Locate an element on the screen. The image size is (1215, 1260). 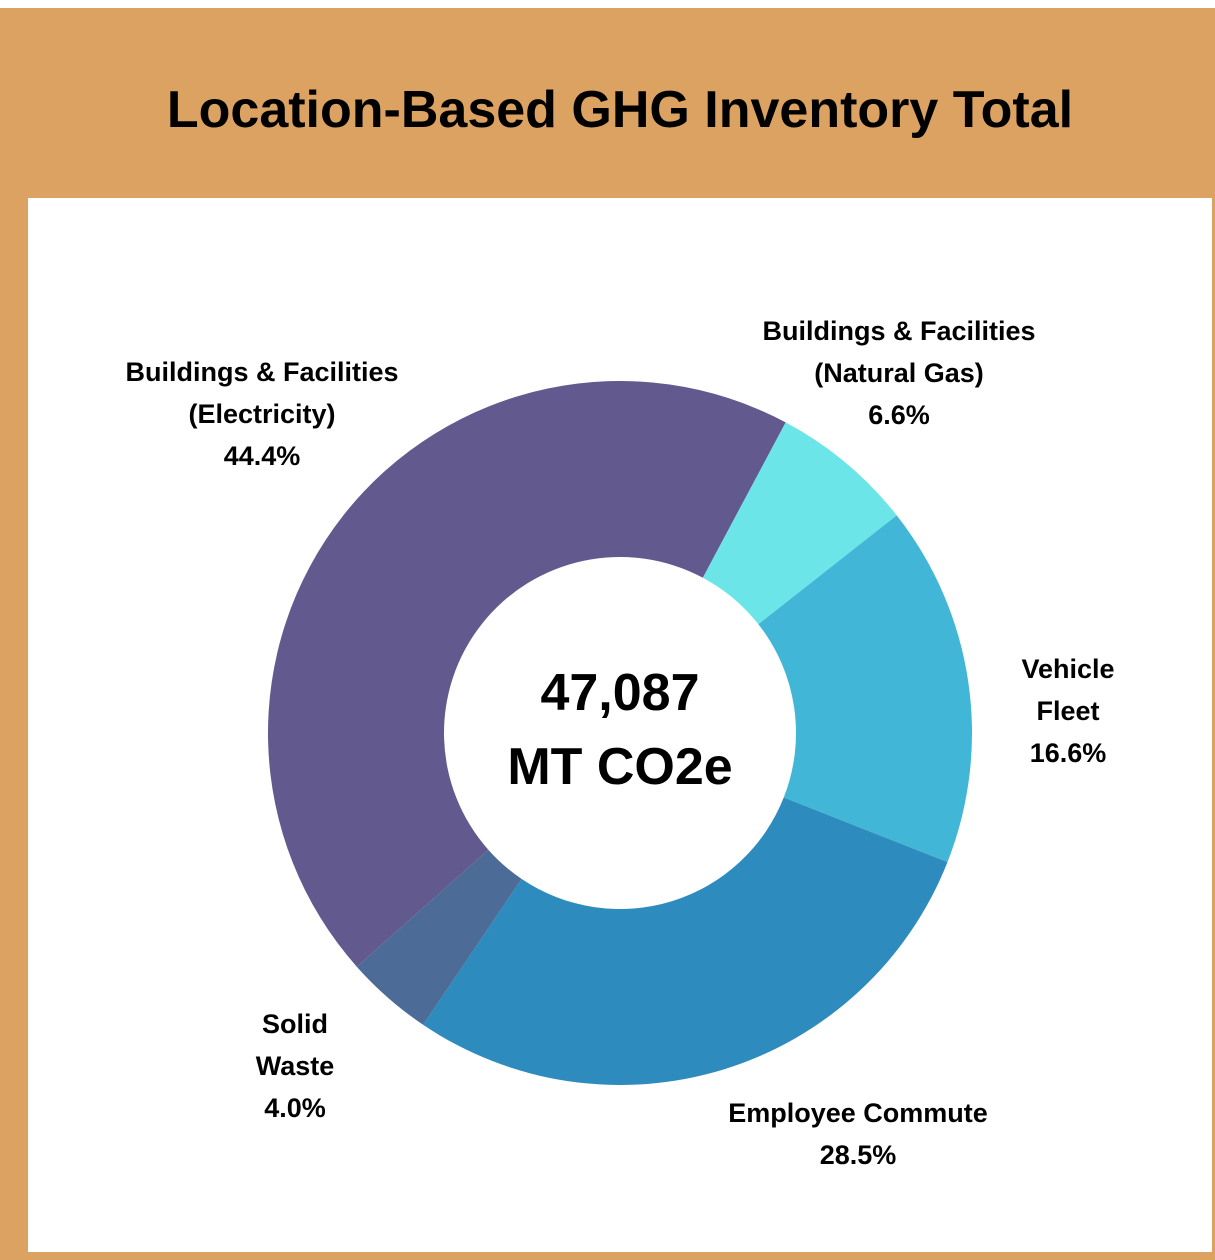
value-label: 44.4% is located at coordinates (262, 456).